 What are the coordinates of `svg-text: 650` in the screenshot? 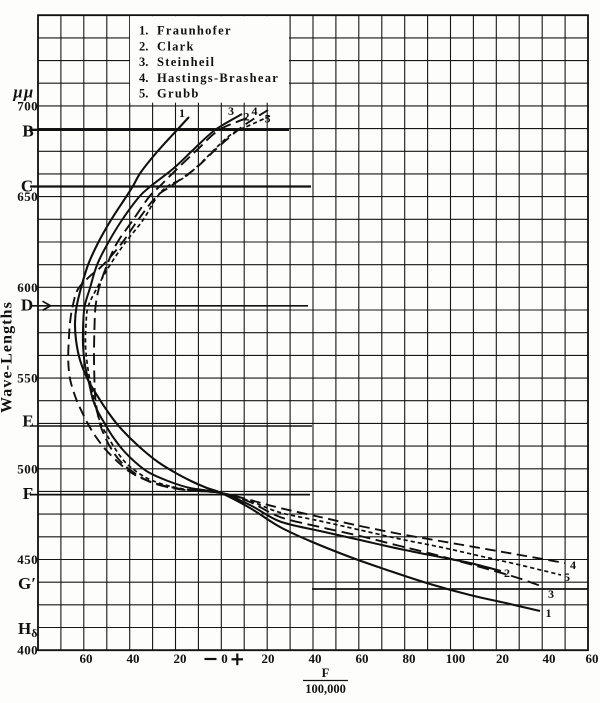 It's located at (27, 196).